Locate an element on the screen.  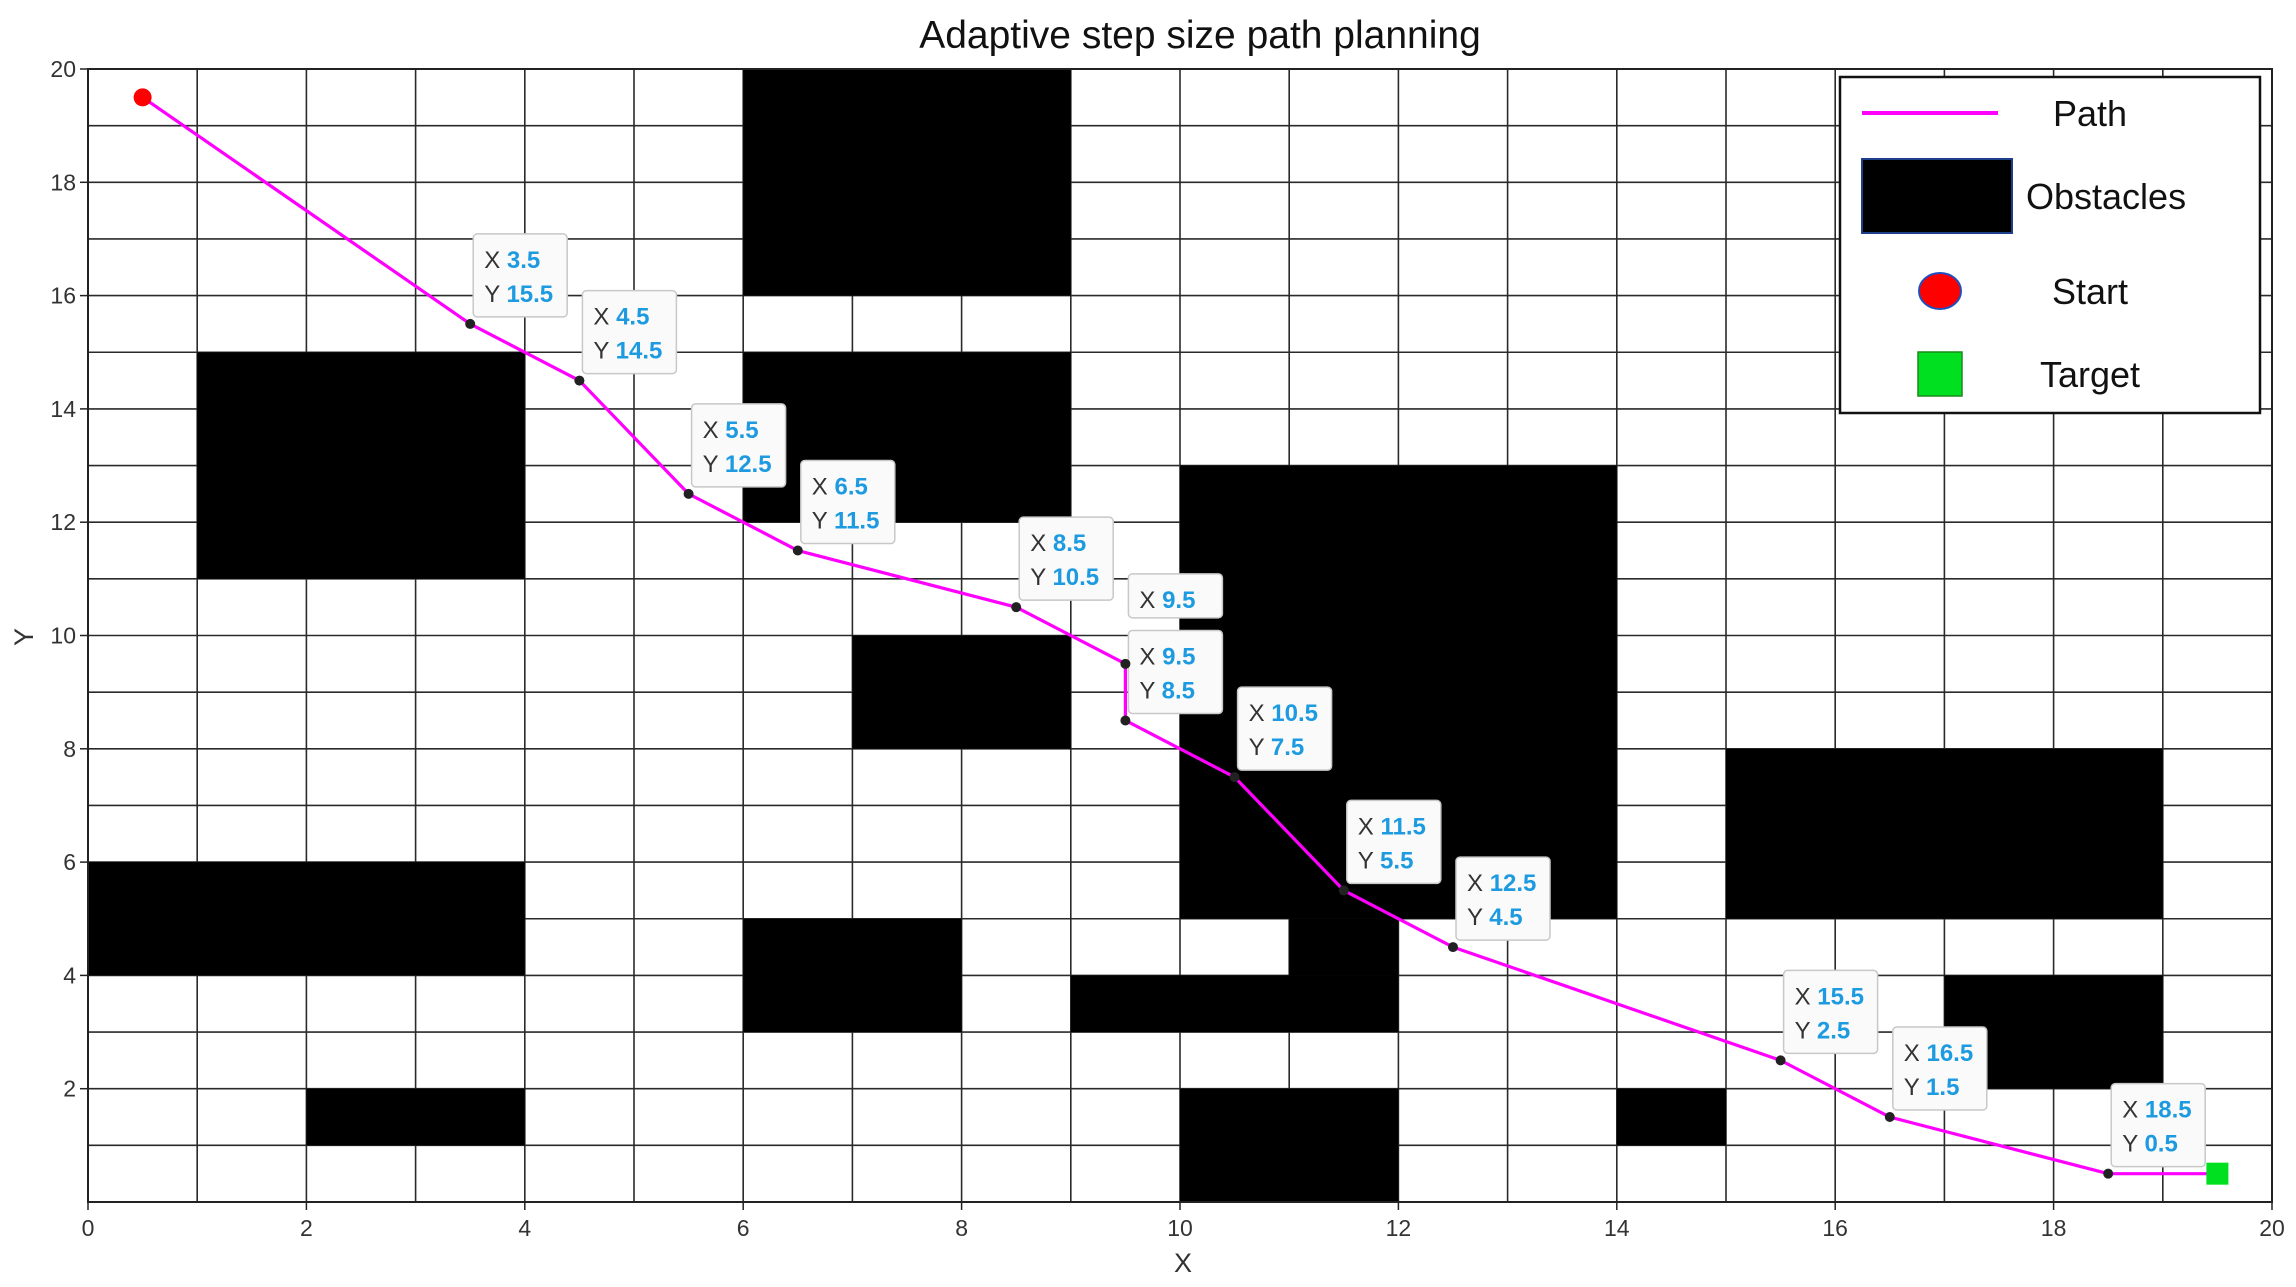
datatip: X 11.5 Y 5.5 is located at coordinates (1394, 842).